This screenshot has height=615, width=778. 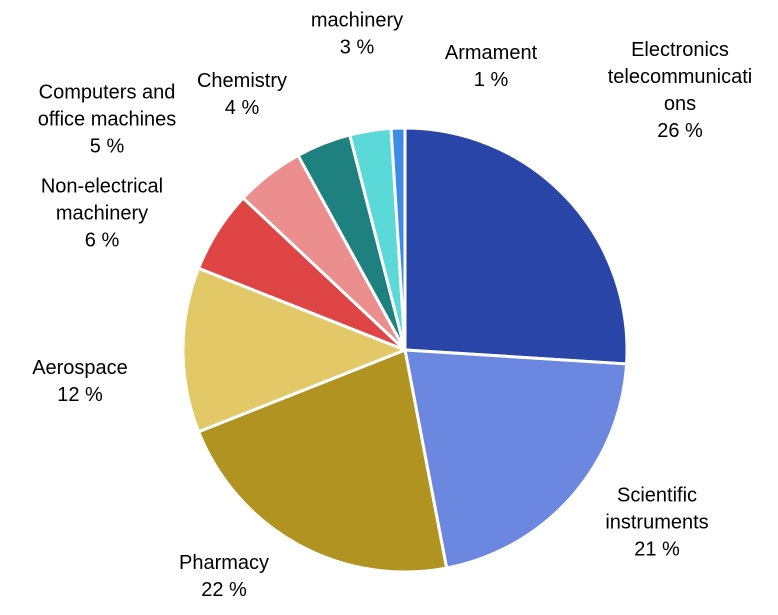 I want to click on data-label-line: 3 %, so click(x=357, y=47).